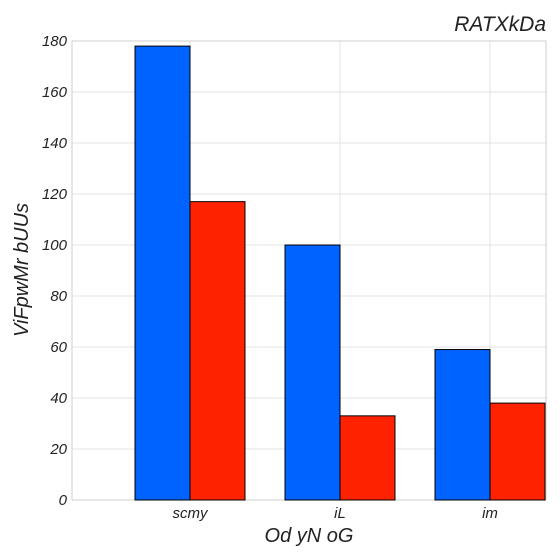 The width and height of the screenshot is (560, 560). Describe the element at coordinates (58, 398) in the screenshot. I see `y-tick-label: 40` at that location.